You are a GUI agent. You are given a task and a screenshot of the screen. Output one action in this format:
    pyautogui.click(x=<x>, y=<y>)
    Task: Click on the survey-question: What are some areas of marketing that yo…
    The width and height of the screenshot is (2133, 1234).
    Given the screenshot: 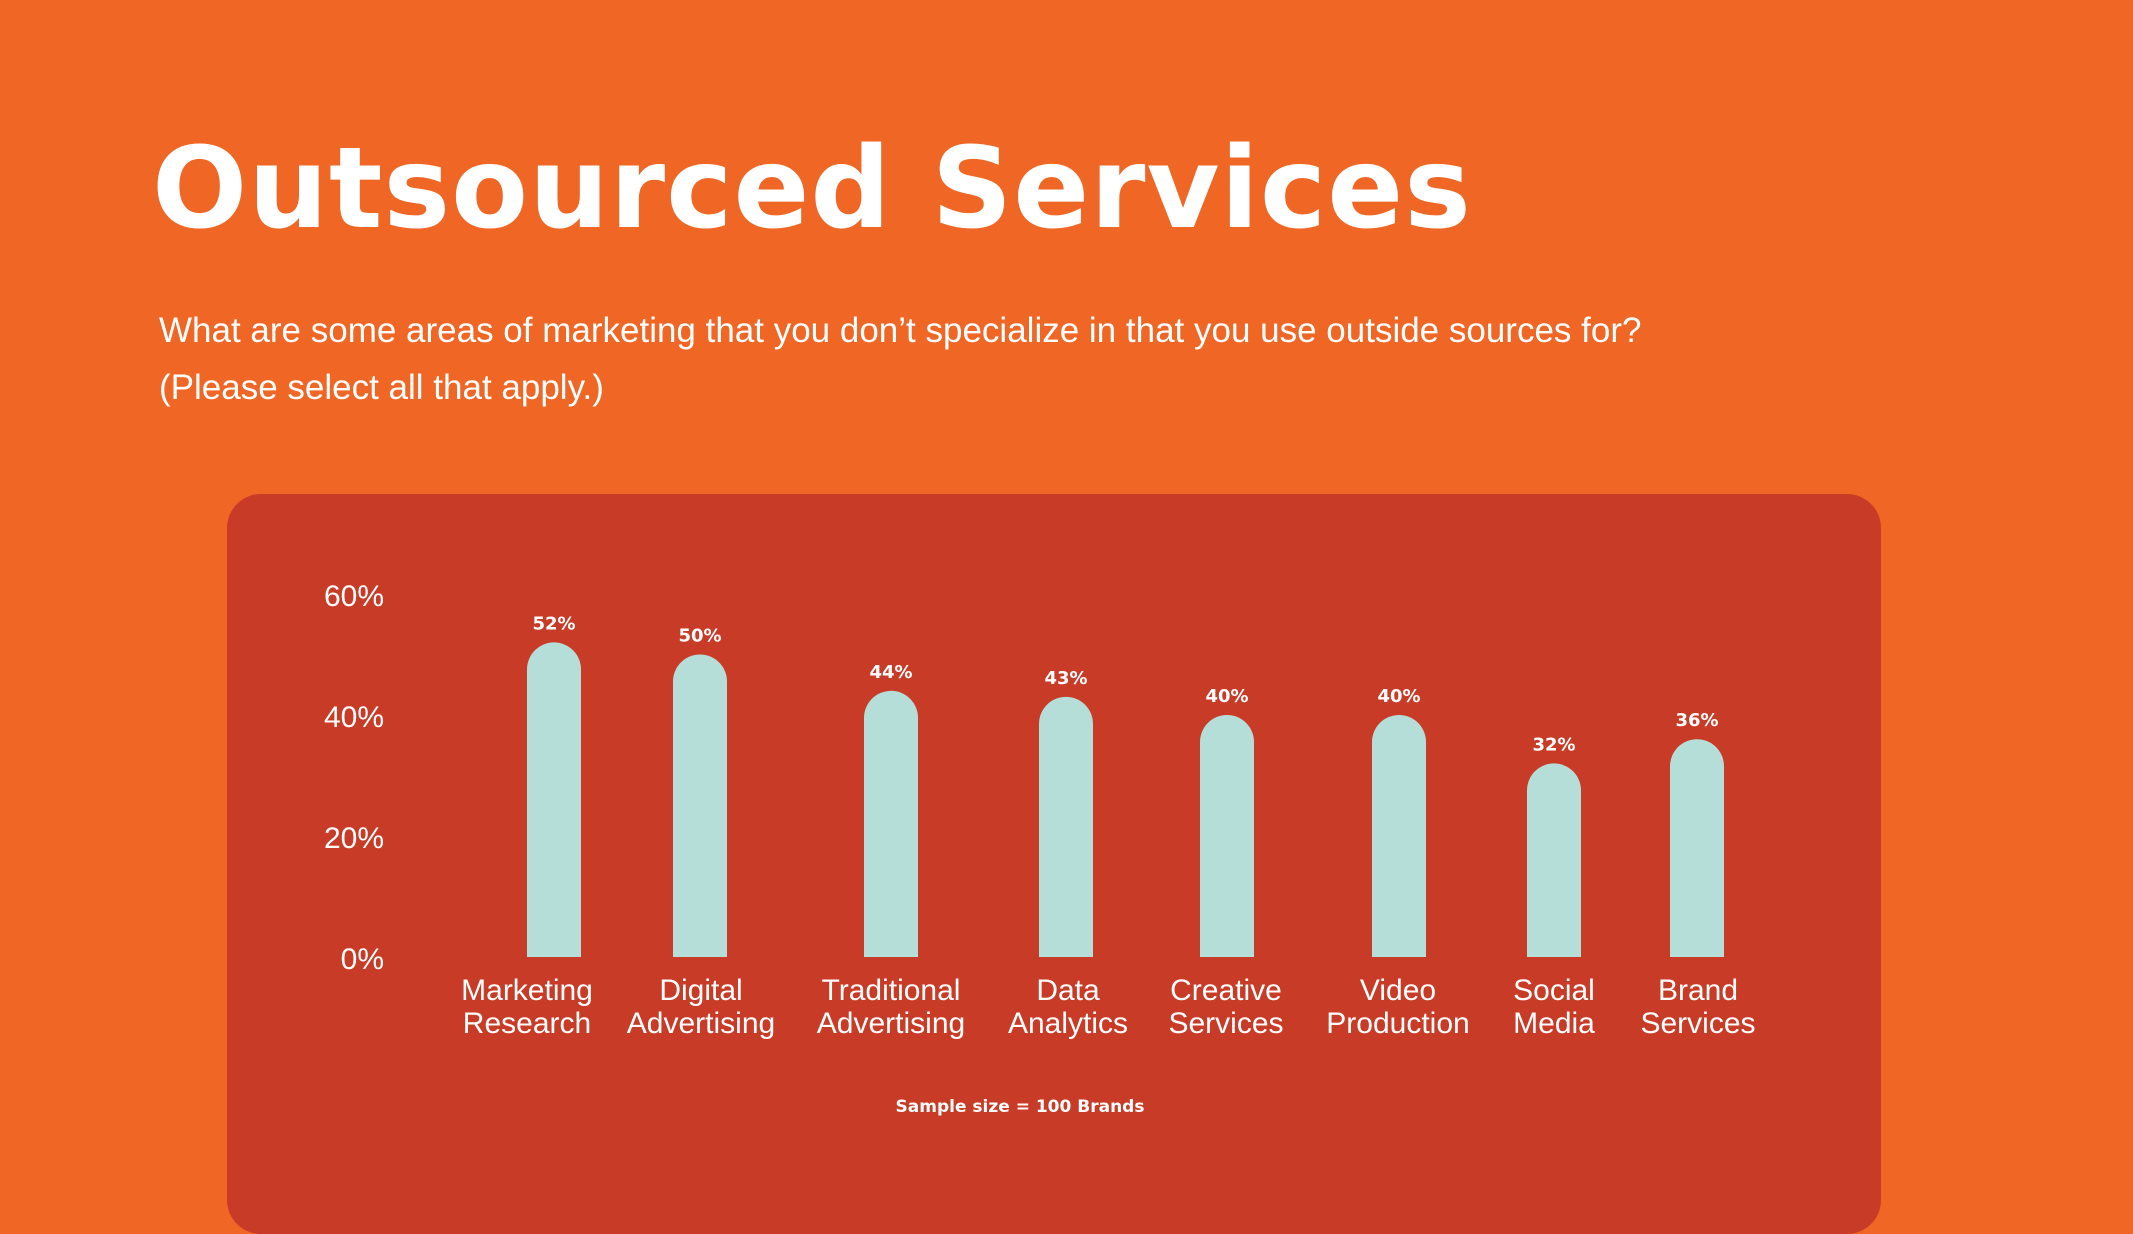 What is the action you would take?
    pyautogui.click(x=1034, y=359)
    